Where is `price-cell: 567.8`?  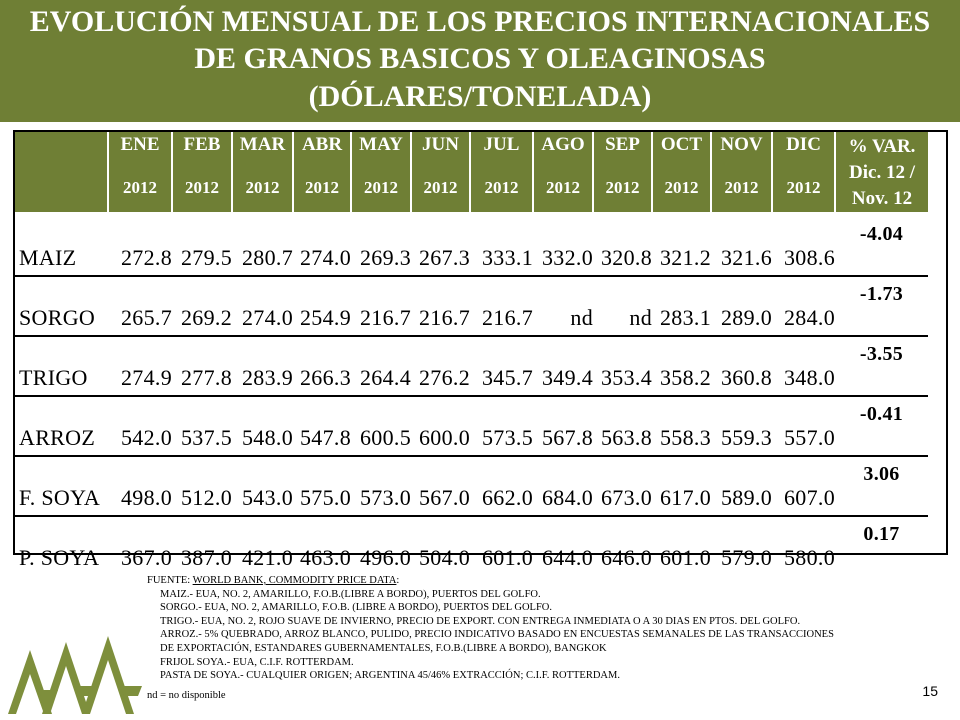
price-cell: 567.8 is located at coordinates (567, 437).